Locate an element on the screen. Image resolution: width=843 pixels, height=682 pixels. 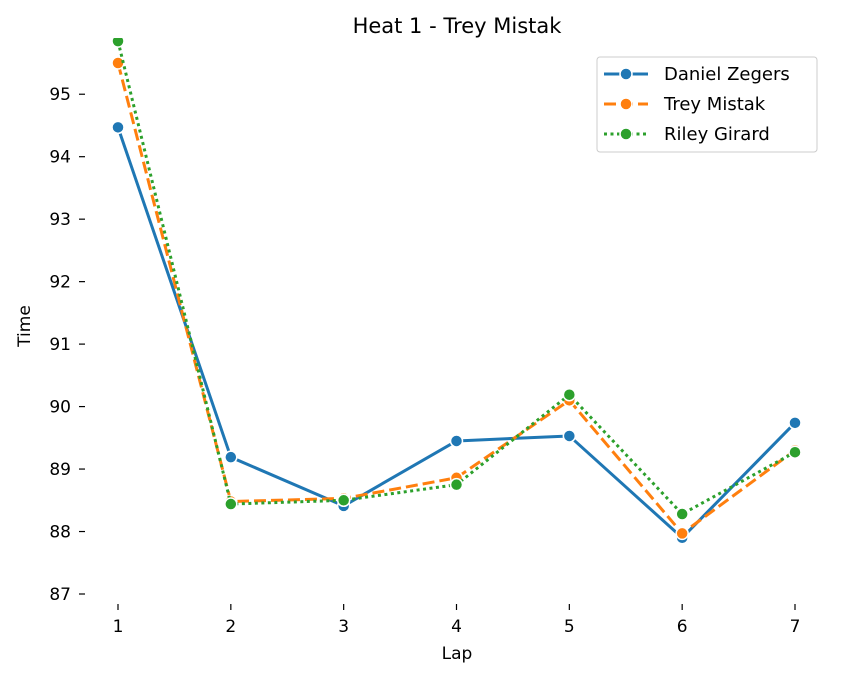
x-tick-label: 3 is located at coordinates (343, 627).